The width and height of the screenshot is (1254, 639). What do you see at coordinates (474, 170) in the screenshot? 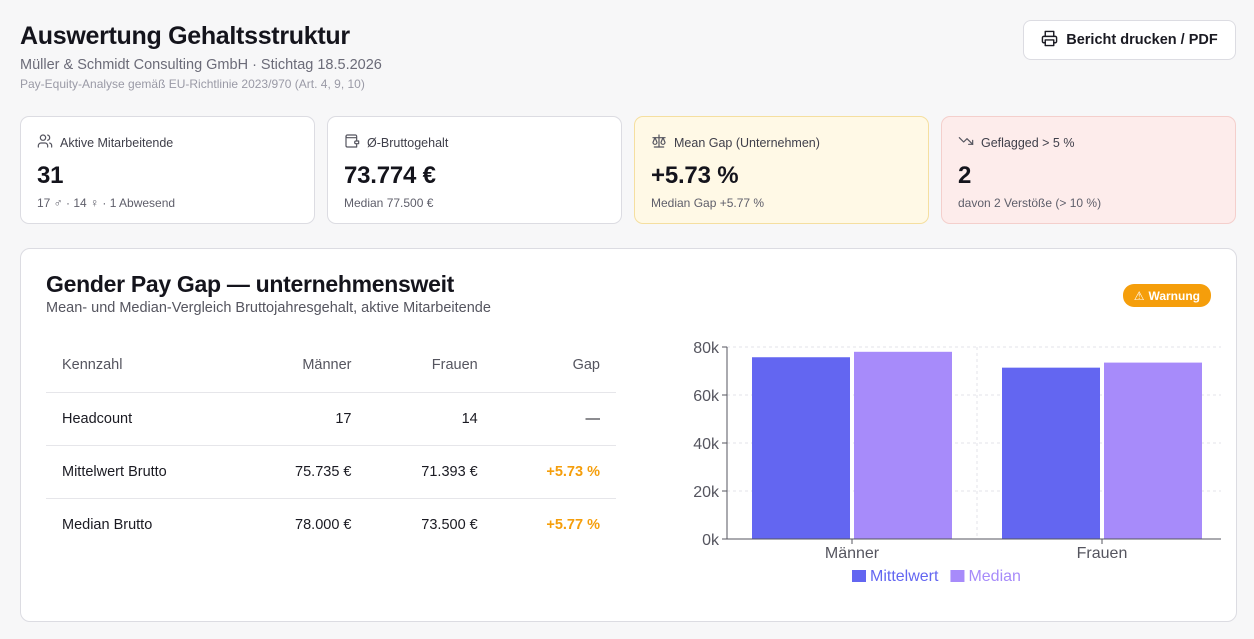
I see `kpi-card-avg-salary: Ø-Bruttogehalt 73.774 € Median 77.500 €` at bounding box center [474, 170].